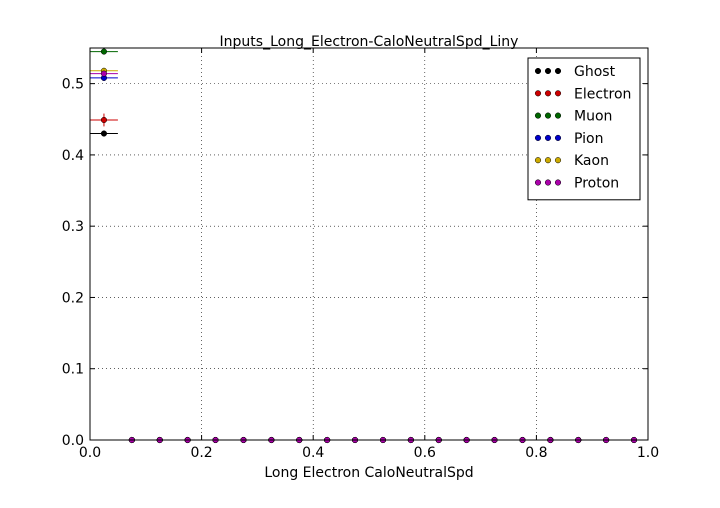  Describe the element at coordinates (571, 161) in the screenshot. I see `legend-entry-kaon: Kaon` at that location.